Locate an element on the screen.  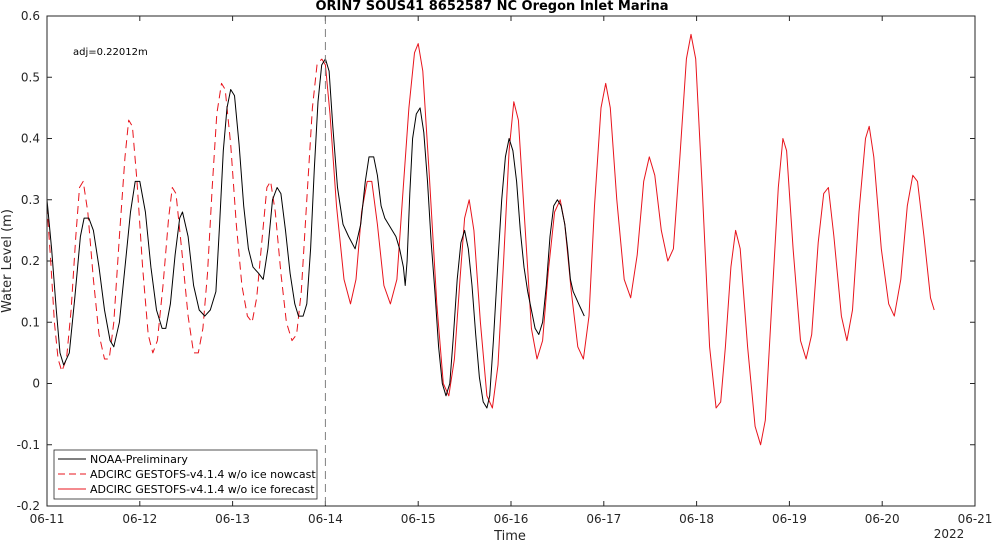
y-tick-label-0-3: 0.3 is located at coordinates (30, 200).